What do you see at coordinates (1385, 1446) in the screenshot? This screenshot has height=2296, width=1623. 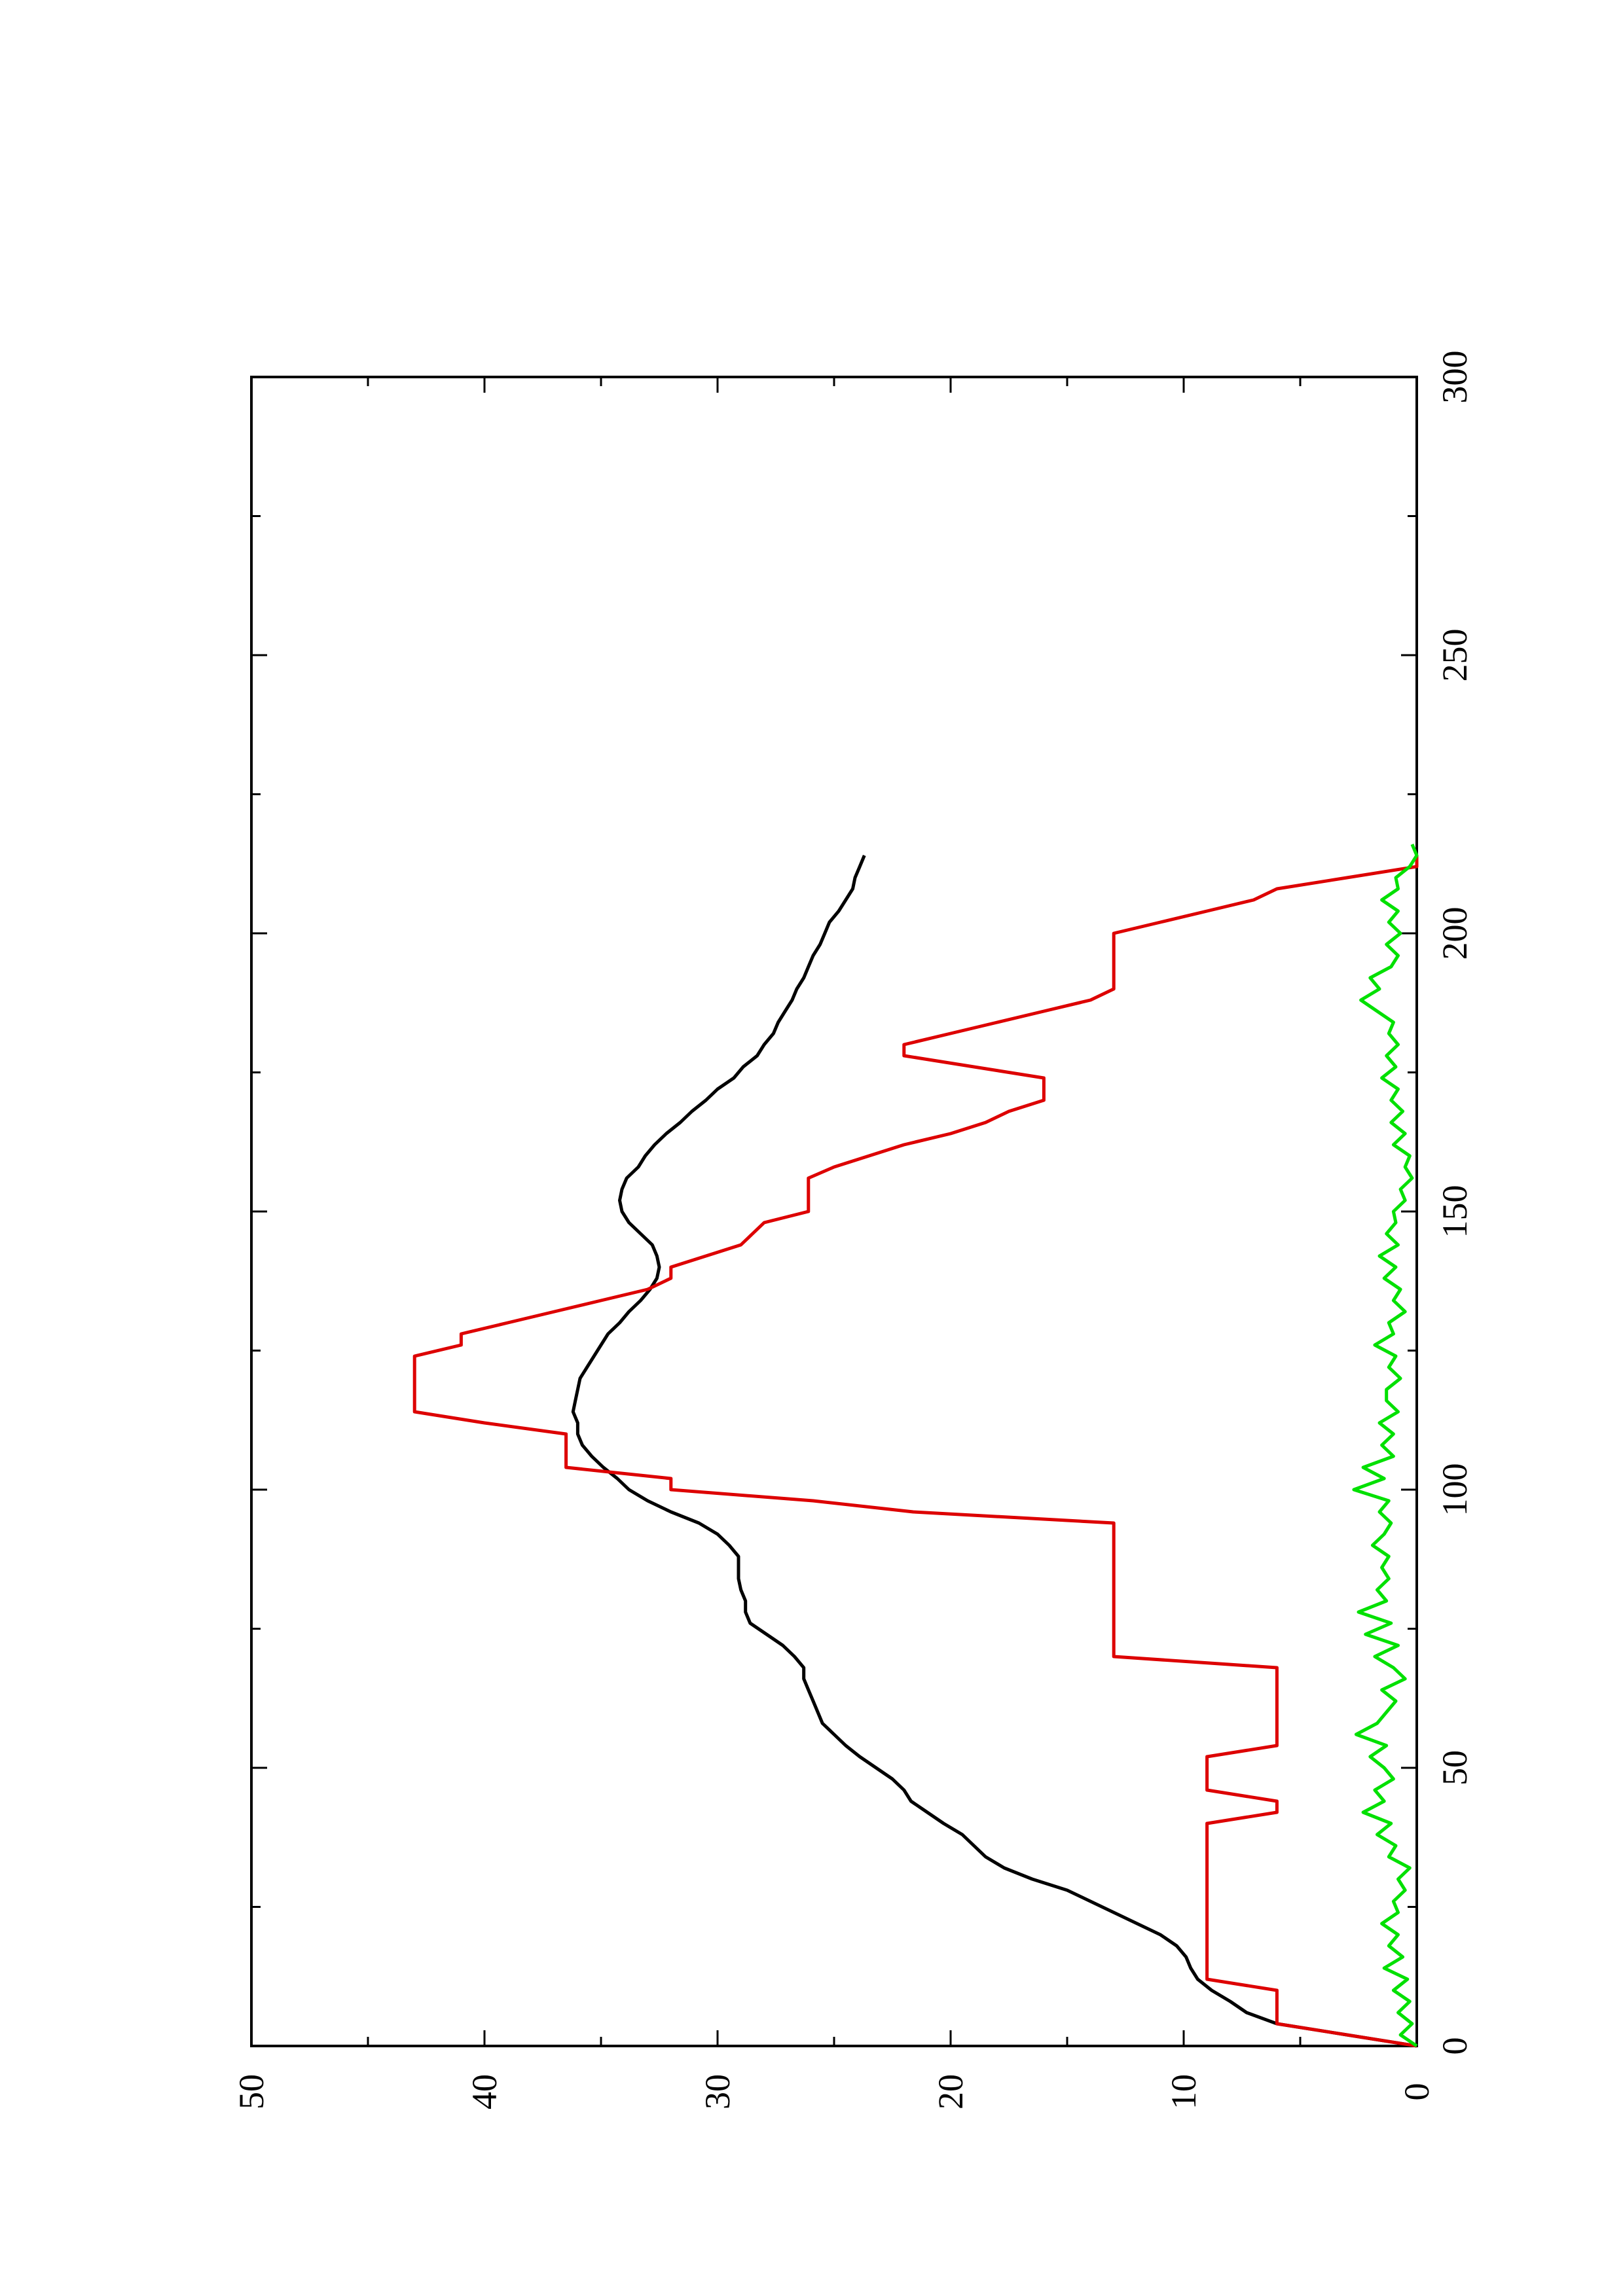 I see `green-series-line` at bounding box center [1385, 1446].